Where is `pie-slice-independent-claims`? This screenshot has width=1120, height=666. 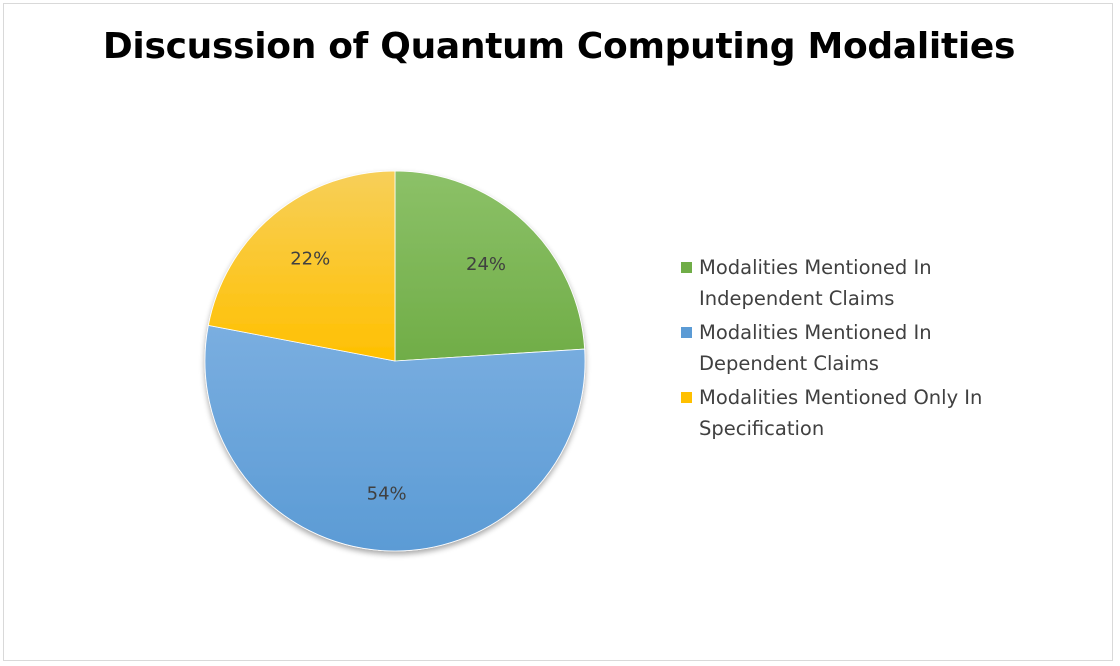
pie-slice-independent-claims is located at coordinates (490, 266).